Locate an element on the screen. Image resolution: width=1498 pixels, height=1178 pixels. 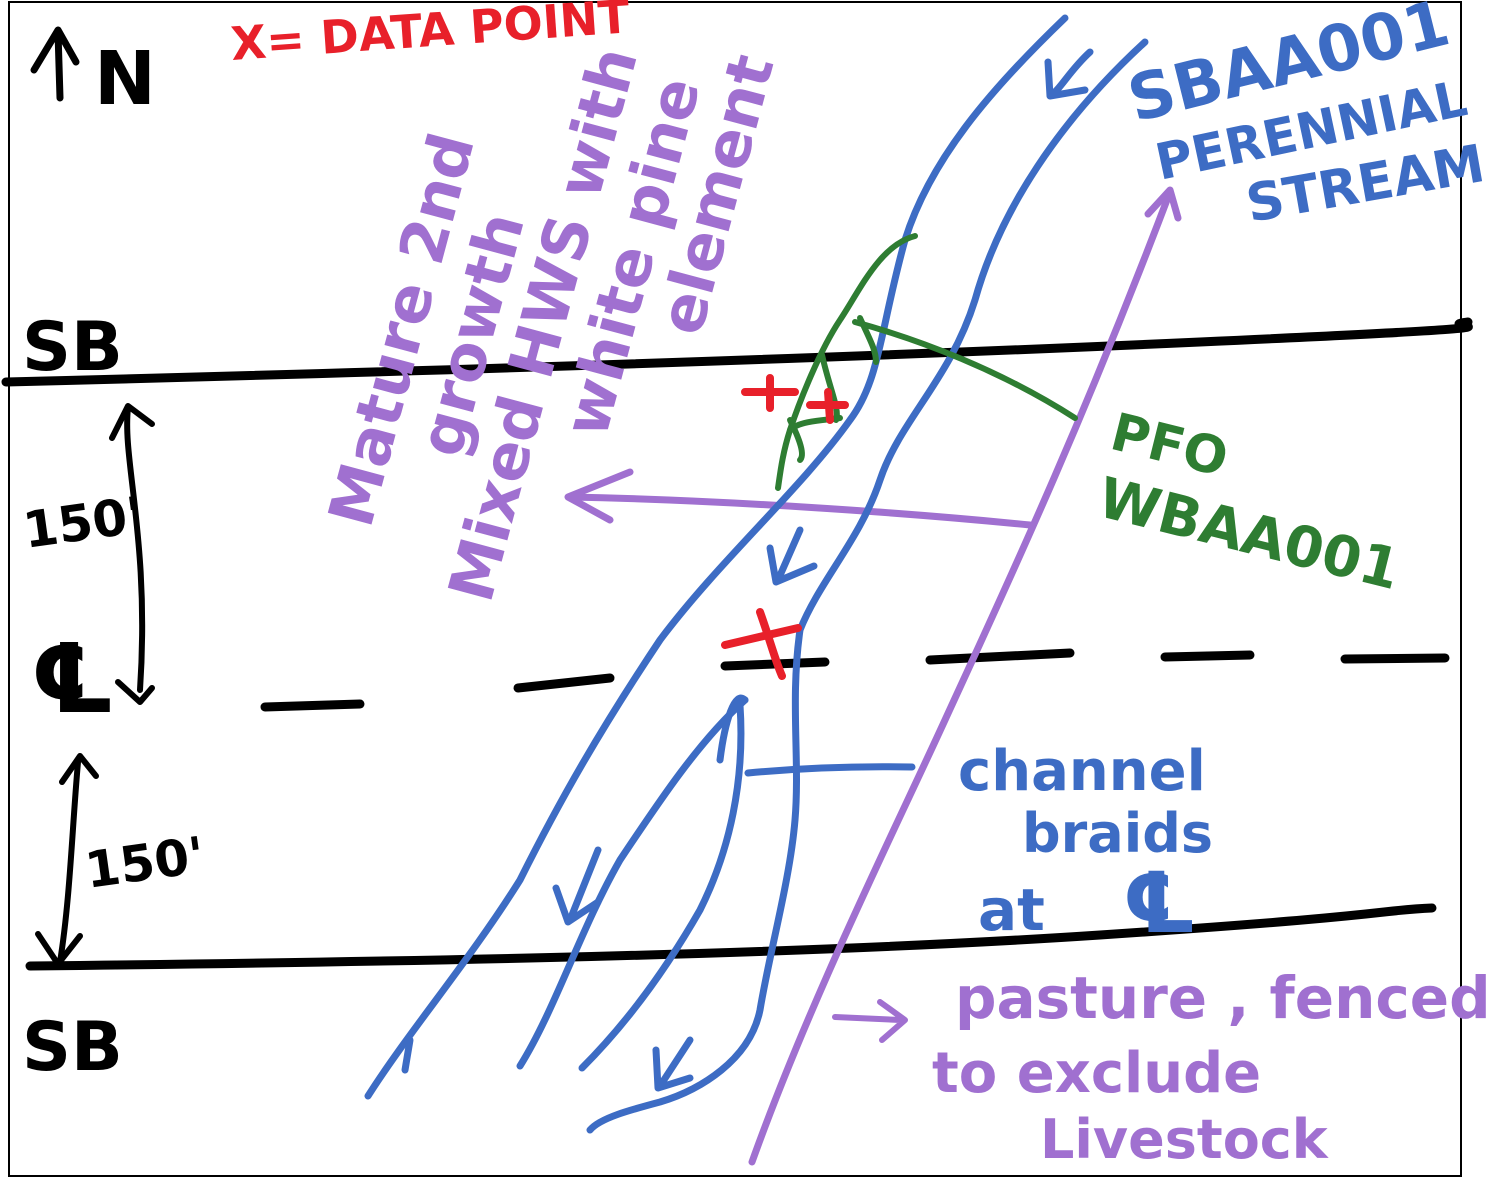
braids-label: channel braids at ℄ is located at coordinates (1085, 845).